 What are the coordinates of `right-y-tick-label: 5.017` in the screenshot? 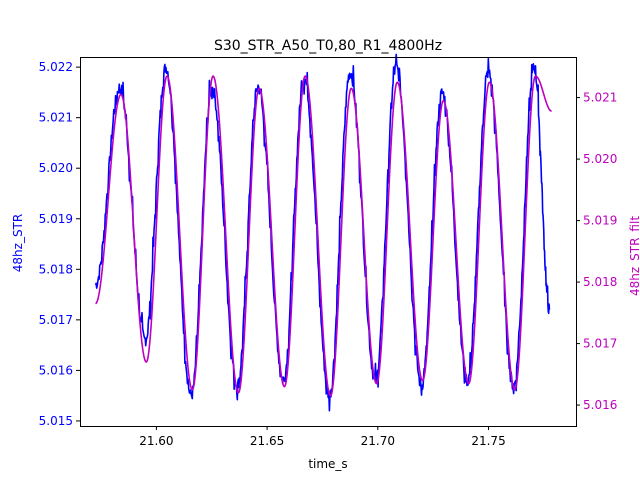 It's located at (600, 344).